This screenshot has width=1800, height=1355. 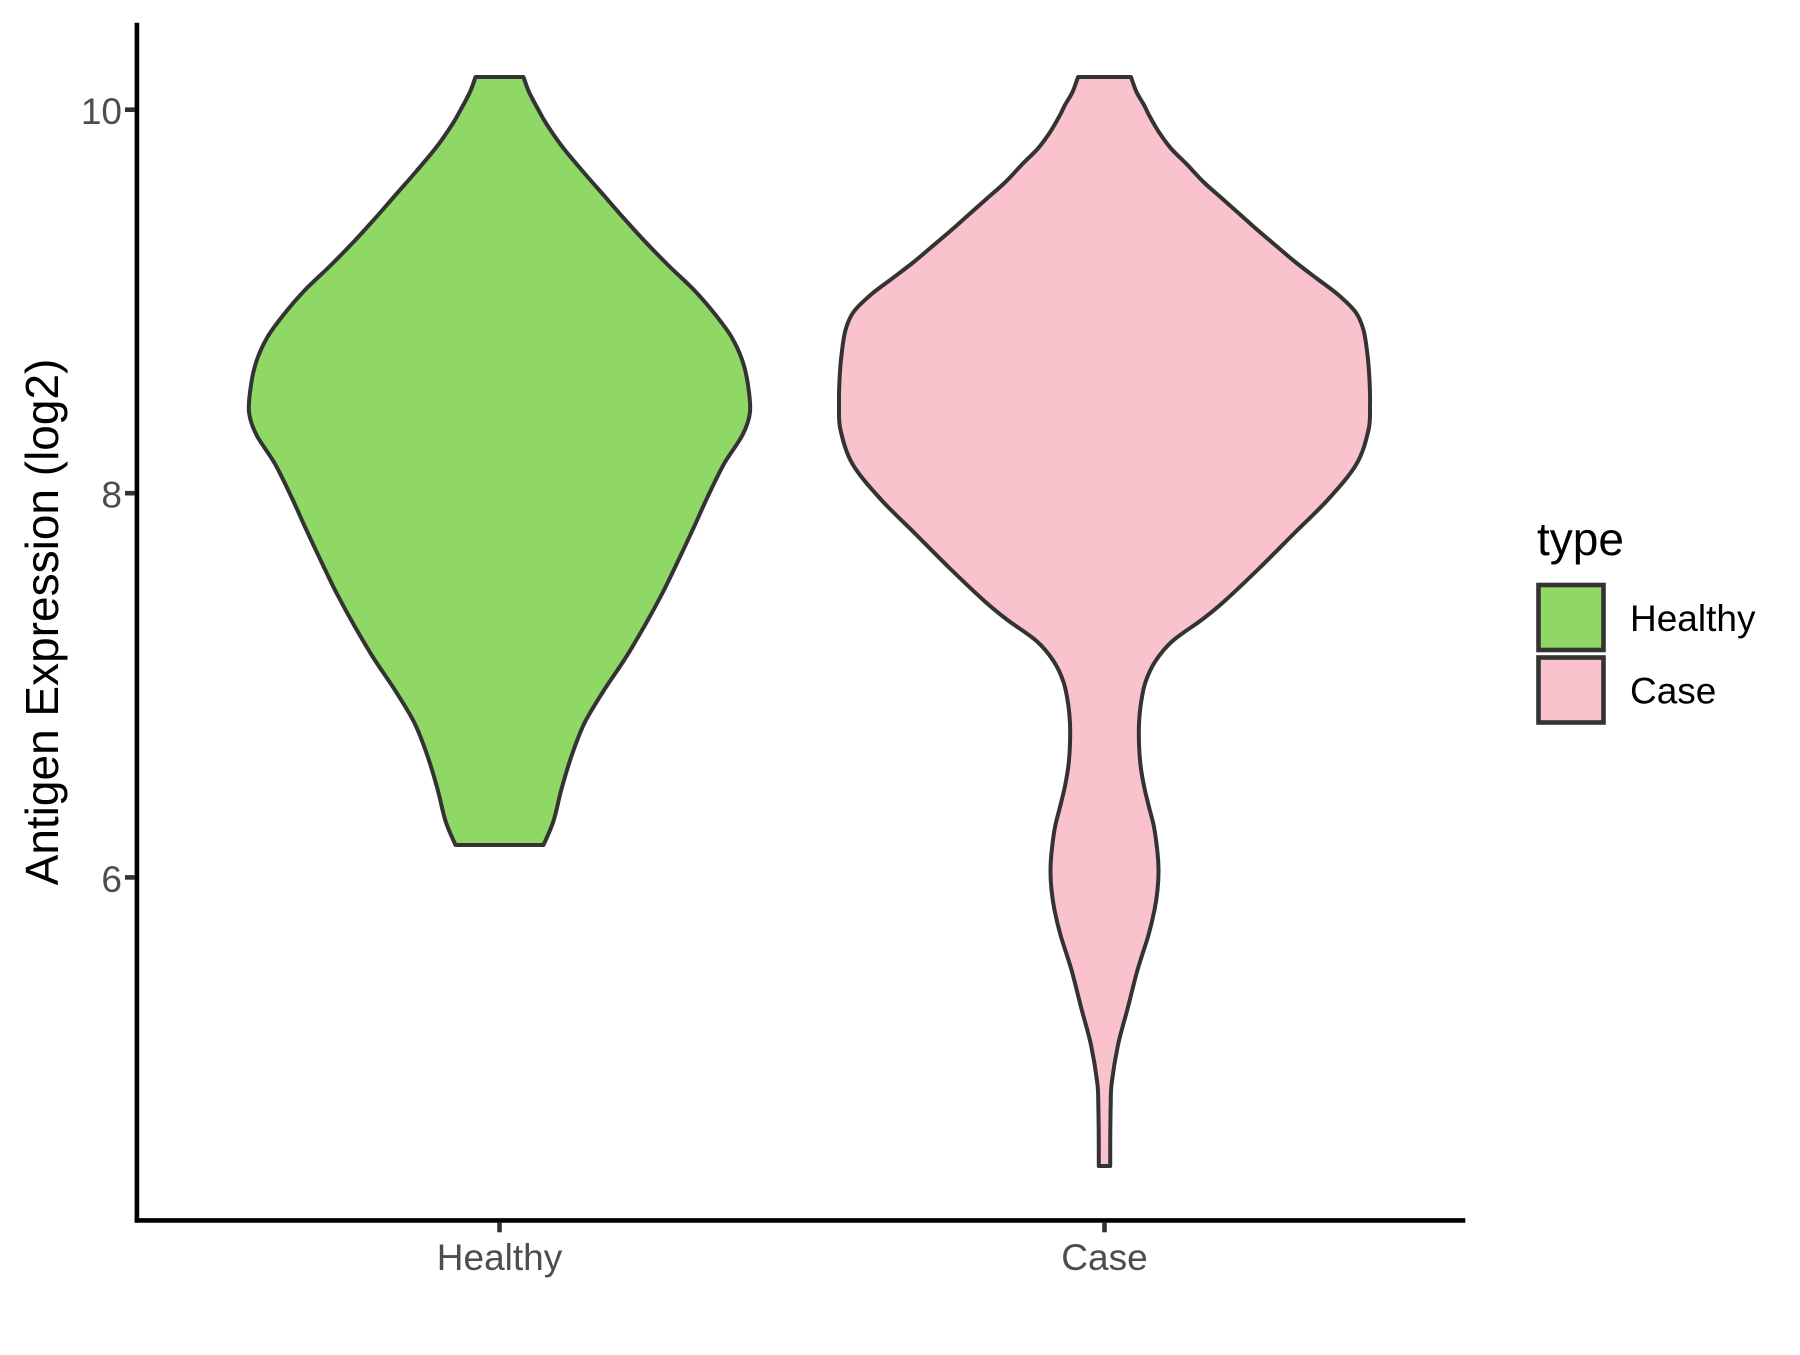 I want to click on svg-text: Antigen Expression (log2), so click(x=42, y=622).